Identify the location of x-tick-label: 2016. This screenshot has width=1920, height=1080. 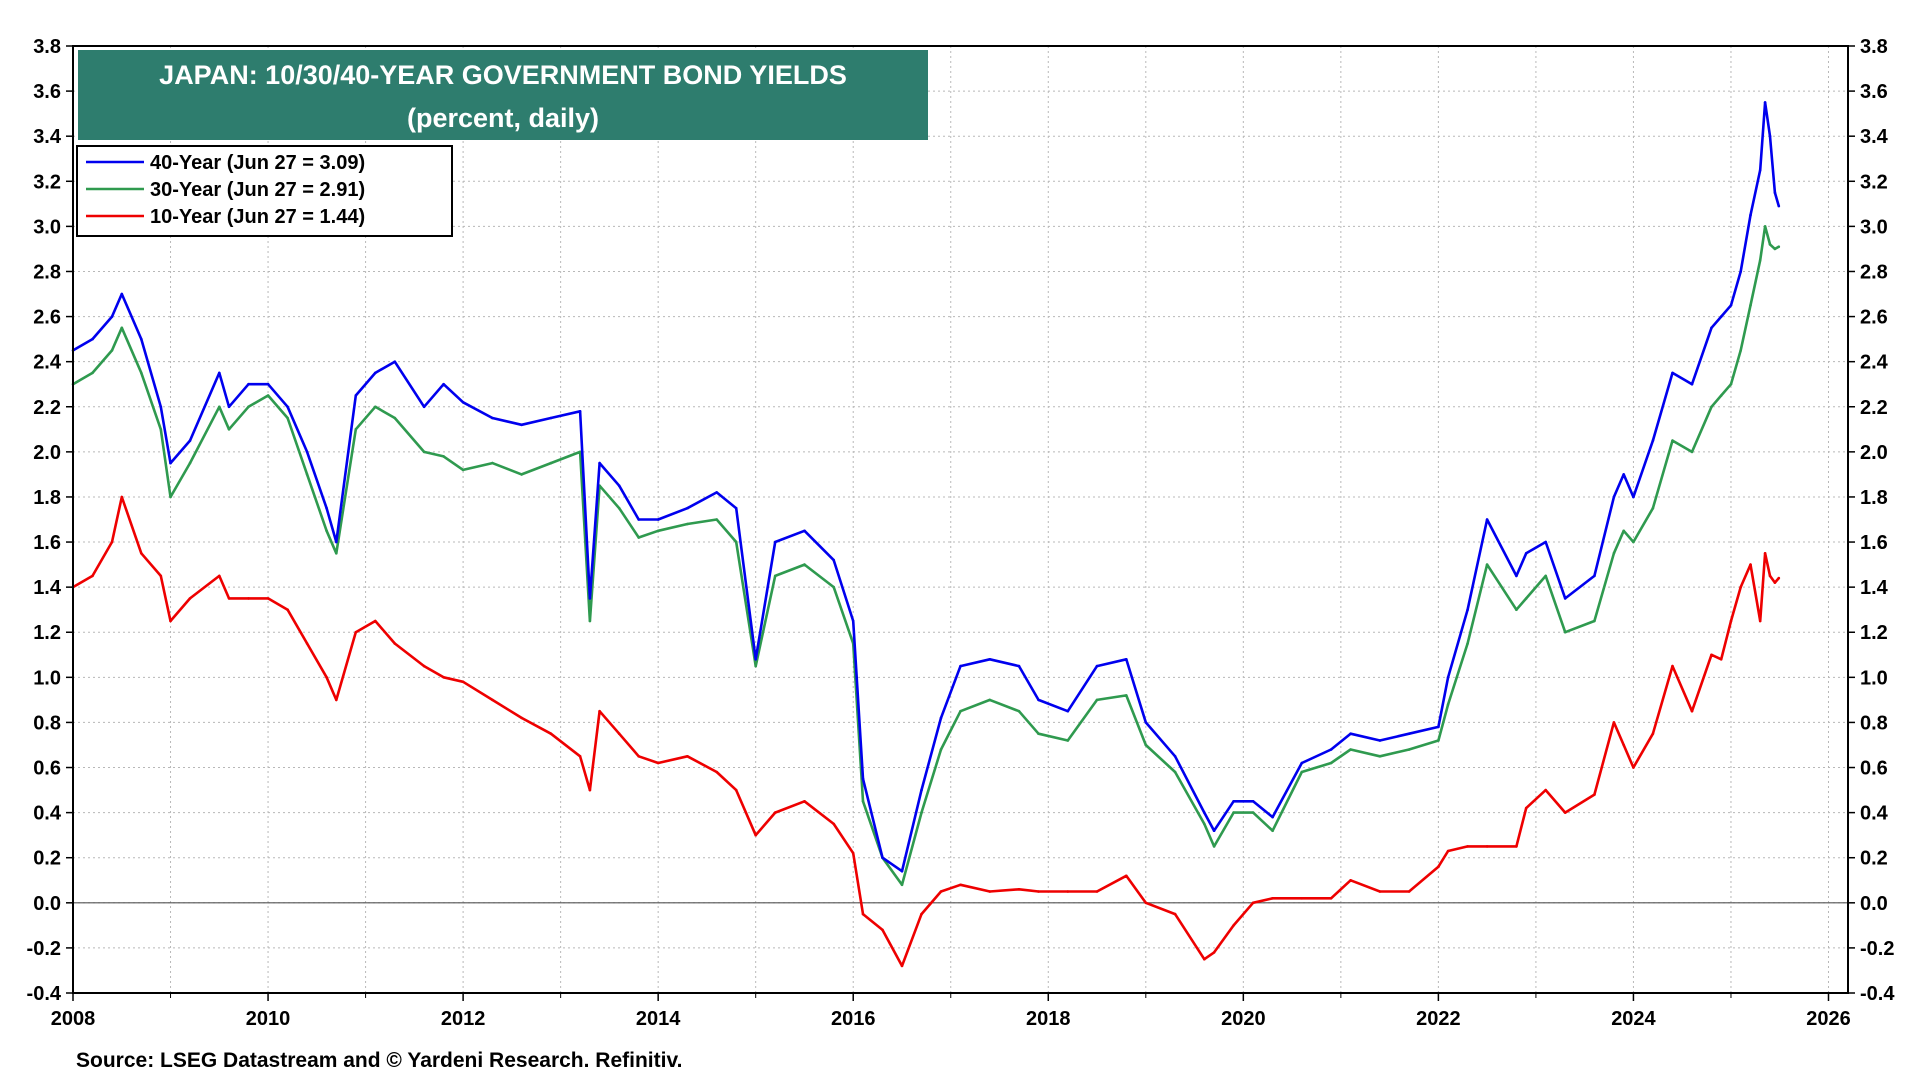
(853, 1019).